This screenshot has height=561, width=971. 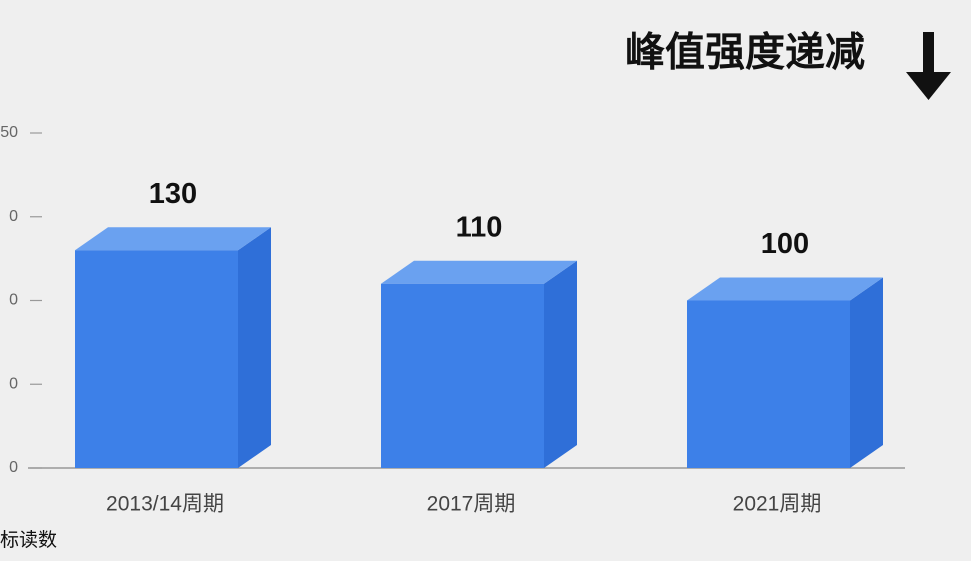 I want to click on value-label: 100, so click(x=785, y=244).